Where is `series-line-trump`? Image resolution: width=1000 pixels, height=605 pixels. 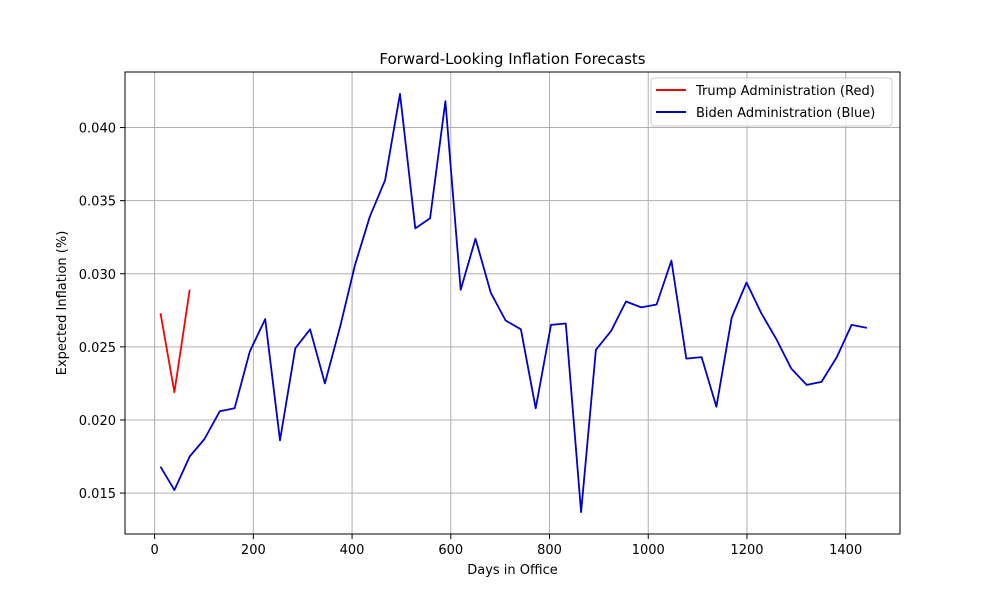
series-line-trump is located at coordinates (175, 341).